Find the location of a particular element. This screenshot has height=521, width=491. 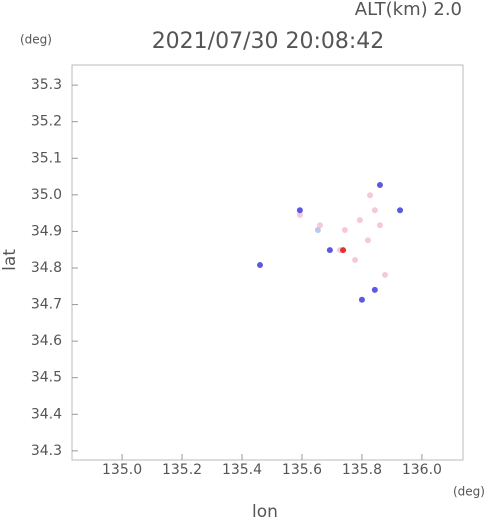

y-tick-label: 34.6 is located at coordinates (46, 341).